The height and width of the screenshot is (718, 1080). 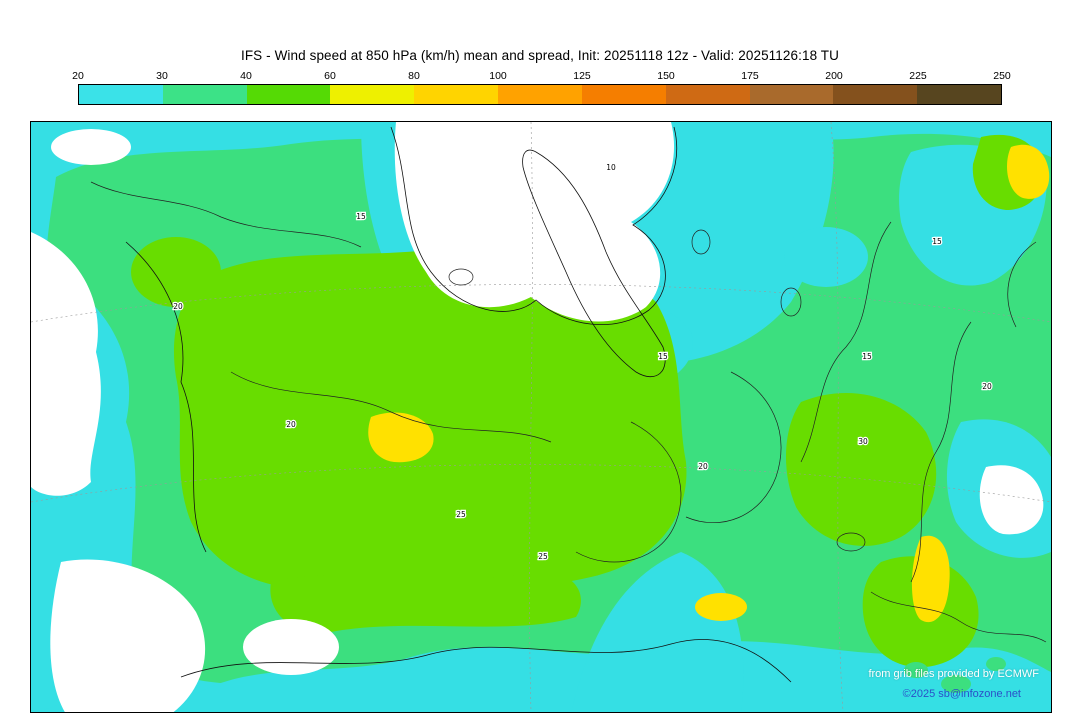 I want to click on colorbar-wrap: 20 30 40 60 80 100 125 150 175 200 225 250, so click(x=541, y=87).